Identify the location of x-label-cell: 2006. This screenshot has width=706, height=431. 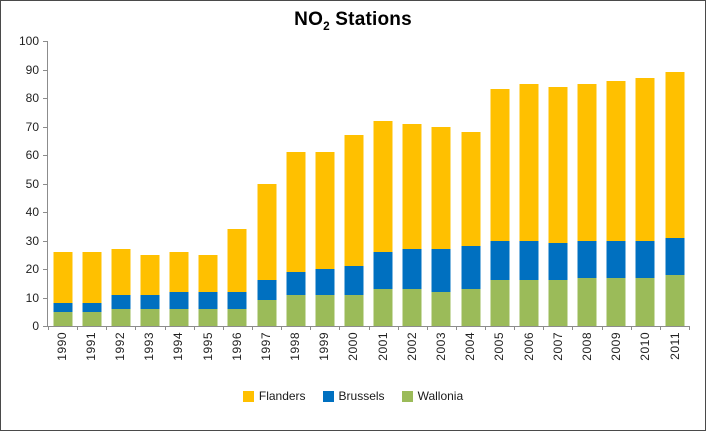
(528, 353).